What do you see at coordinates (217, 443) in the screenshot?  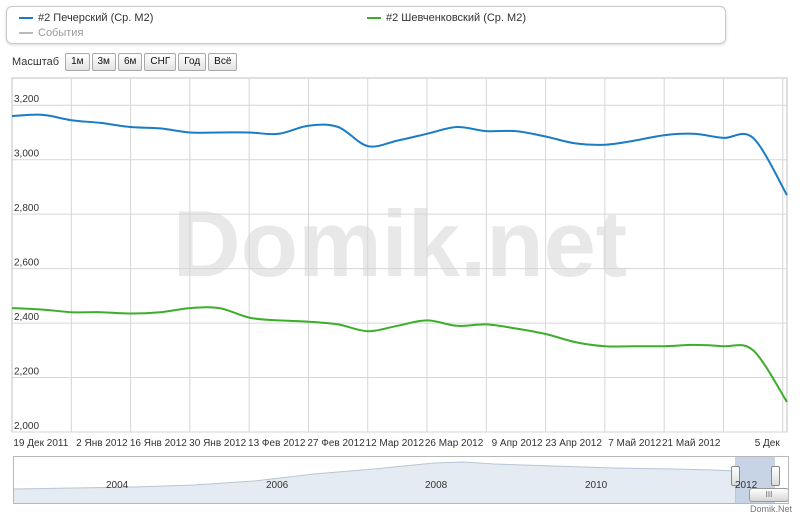 I see `x-tick-label: 30 Янв 2012` at bounding box center [217, 443].